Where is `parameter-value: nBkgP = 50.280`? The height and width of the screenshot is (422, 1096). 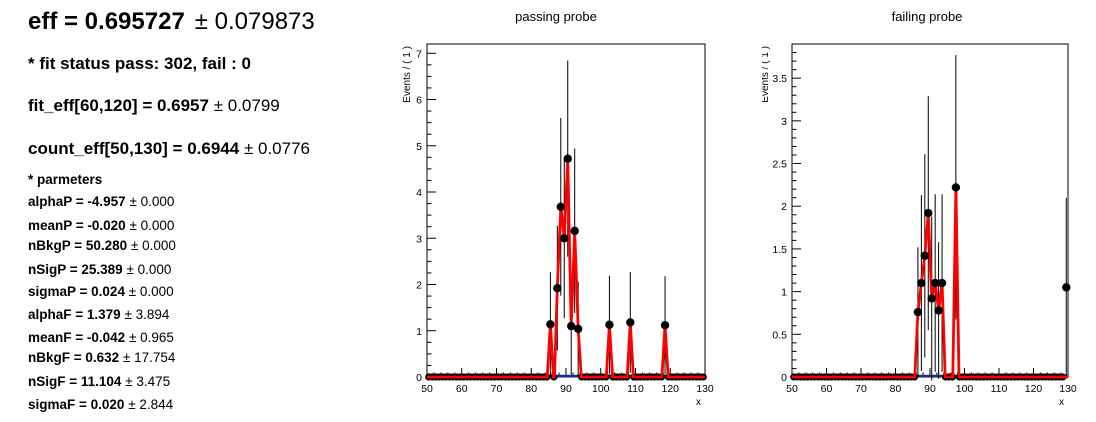 parameter-value: nBkgP = 50.280 is located at coordinates (78, 245).